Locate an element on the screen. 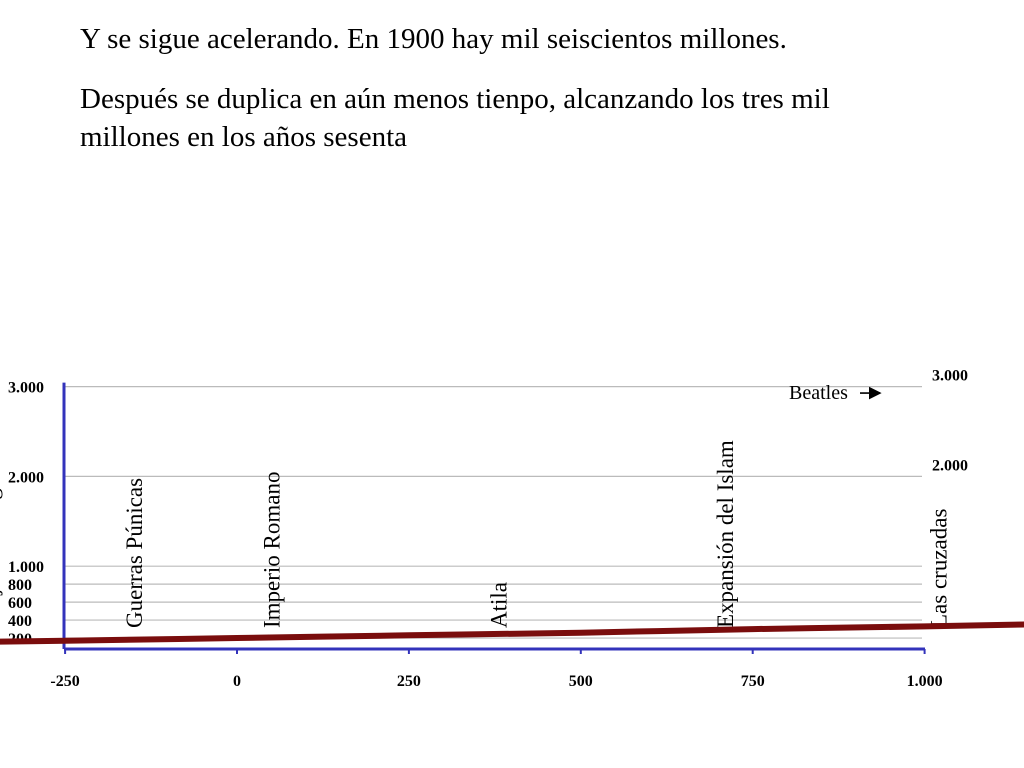 This screenshot has width=1024, height=768. series is located at coordinates (512, 633).